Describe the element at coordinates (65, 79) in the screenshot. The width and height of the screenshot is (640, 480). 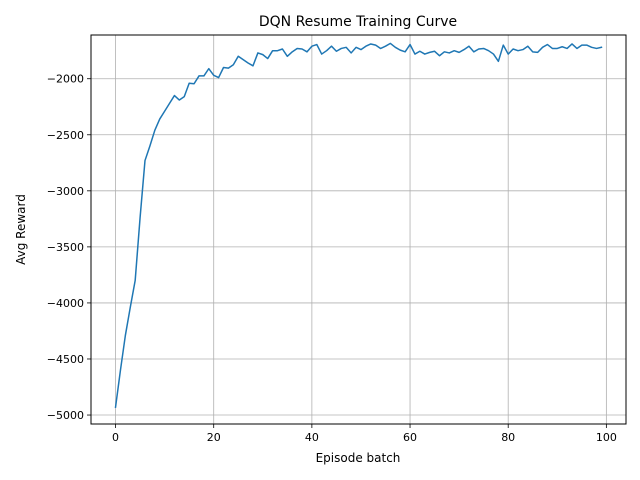
I see `y-tick-label: −2000` at that location.